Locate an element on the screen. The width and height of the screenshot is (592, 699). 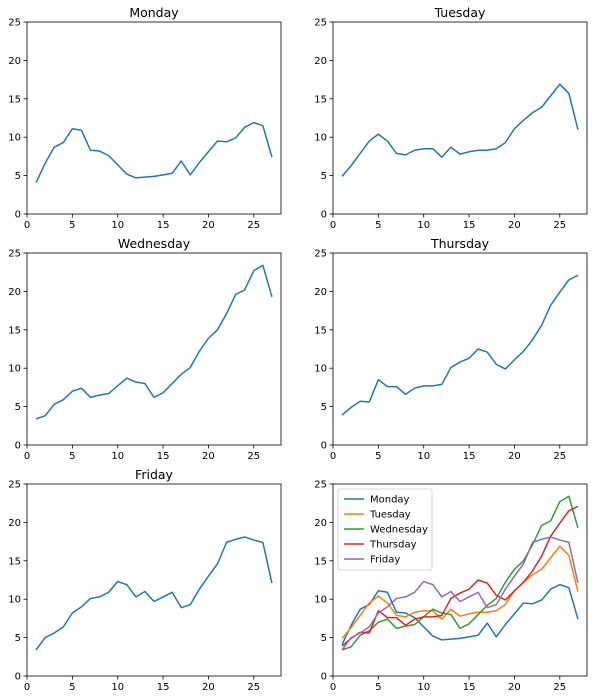
series-line-friday is located at coordinates (460, 593).